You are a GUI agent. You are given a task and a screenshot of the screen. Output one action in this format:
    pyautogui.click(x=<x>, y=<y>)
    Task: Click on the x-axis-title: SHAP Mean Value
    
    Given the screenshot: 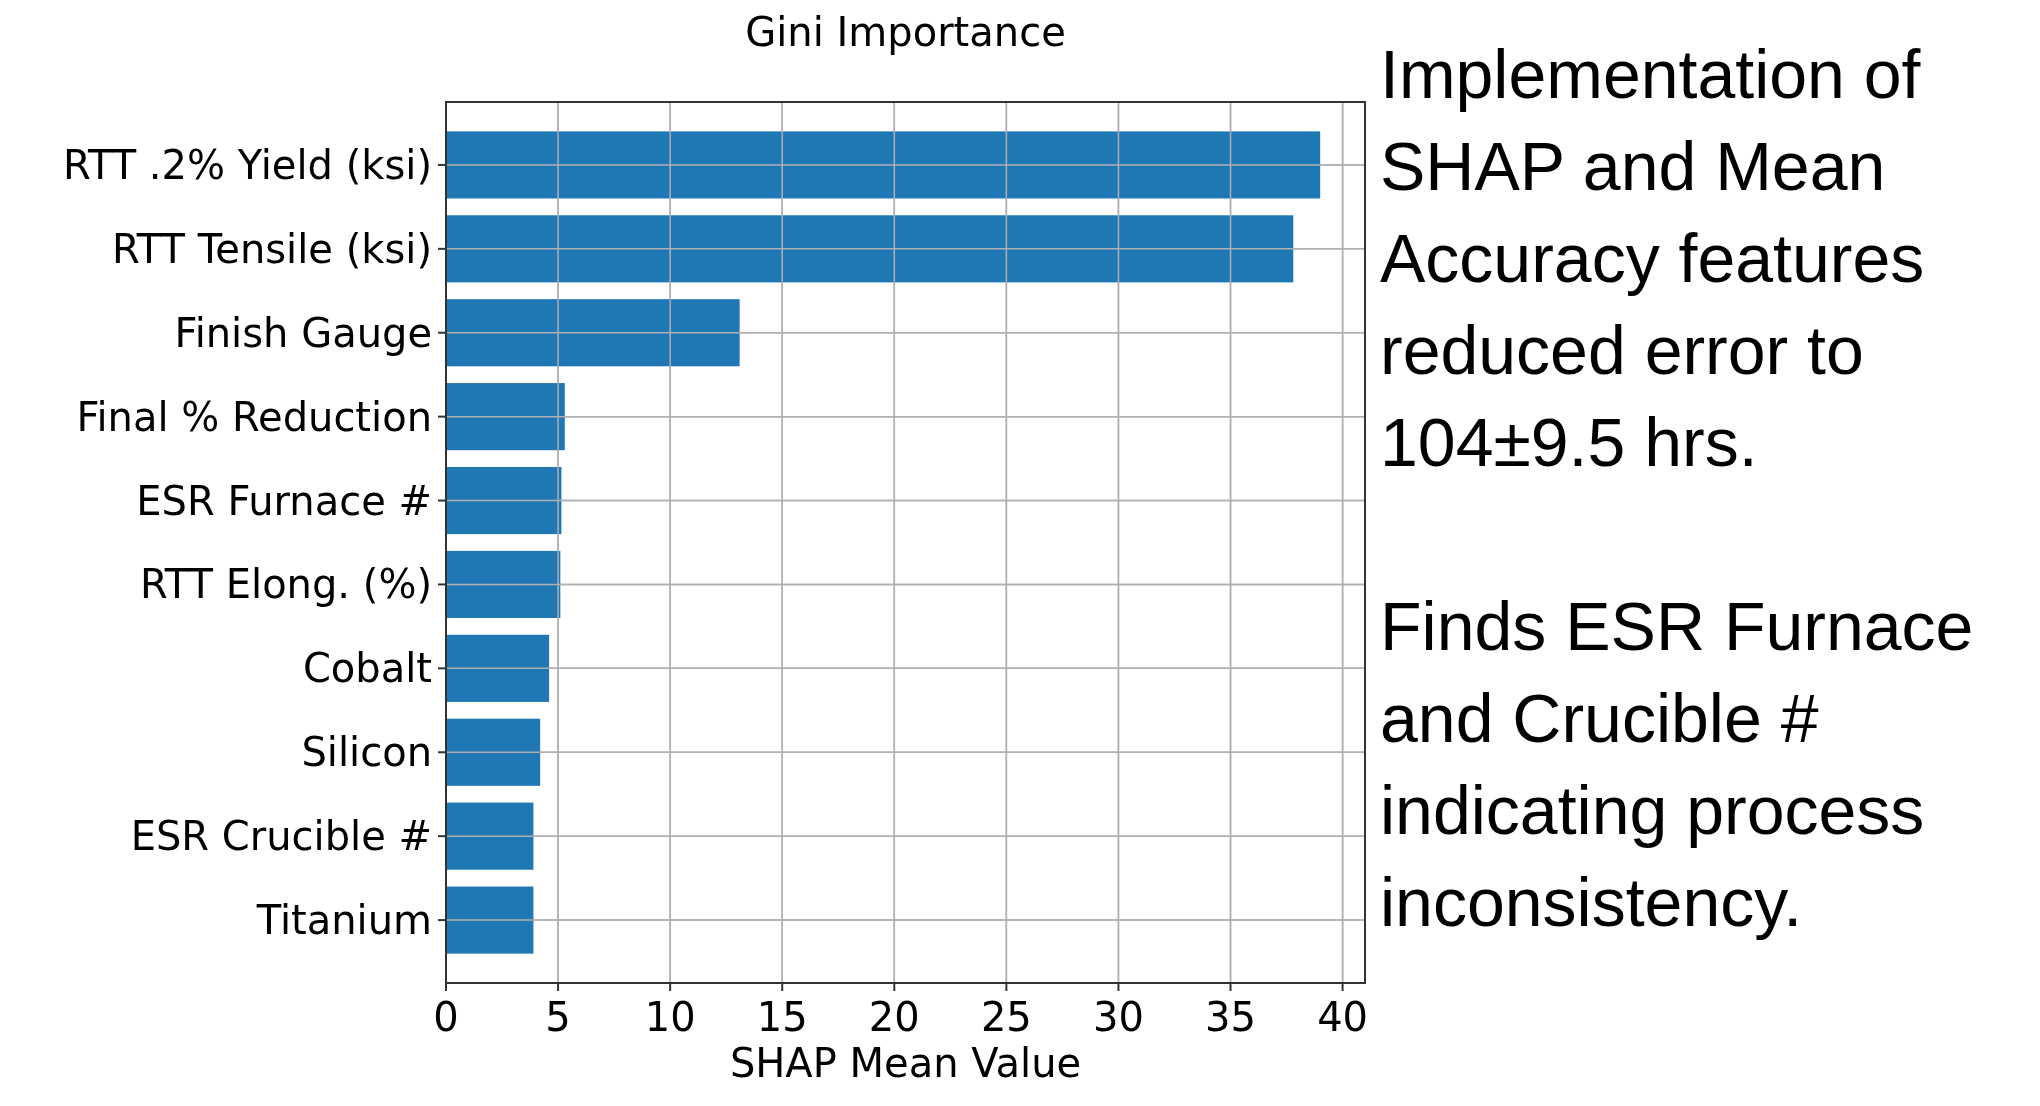 What is the action you would take?
    pyautogui.click(x=905, y=1063)
    